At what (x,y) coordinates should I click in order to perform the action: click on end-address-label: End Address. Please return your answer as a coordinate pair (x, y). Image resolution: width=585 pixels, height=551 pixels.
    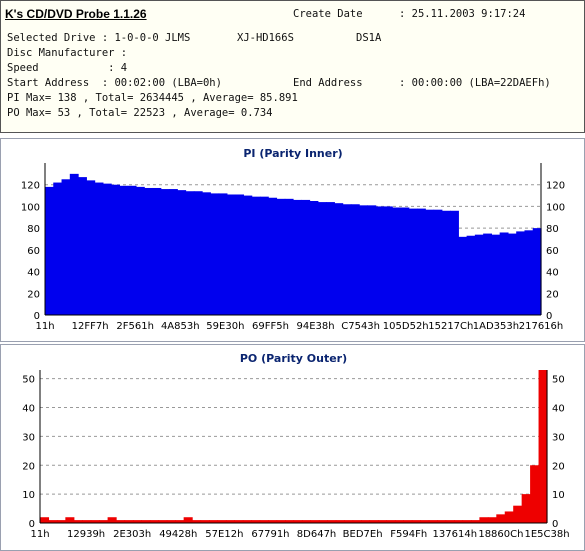
    Looking at the image, I should click on (328, 83).